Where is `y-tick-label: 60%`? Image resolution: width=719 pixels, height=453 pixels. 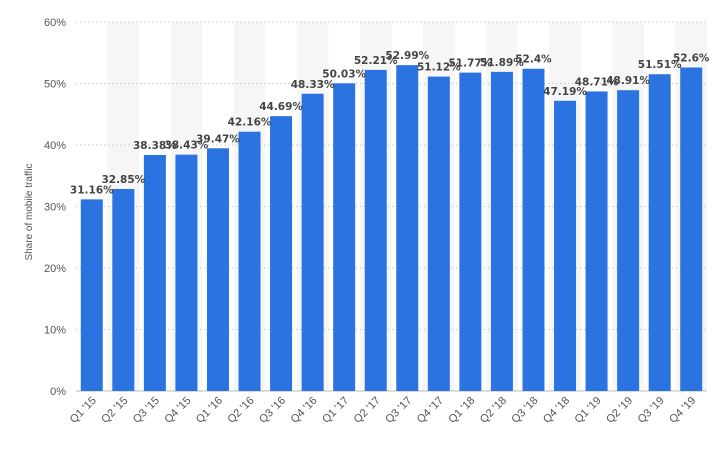 y-tick-label: 60% is located at coordinates (55, 23).